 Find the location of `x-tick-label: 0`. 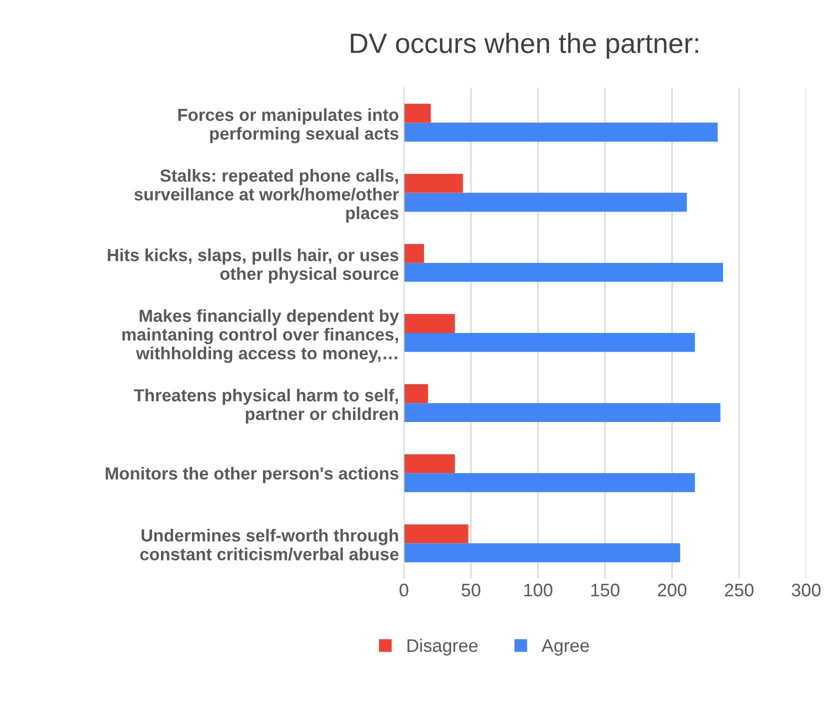

x-tick-label: 0 is located at coordinates (404, 590).